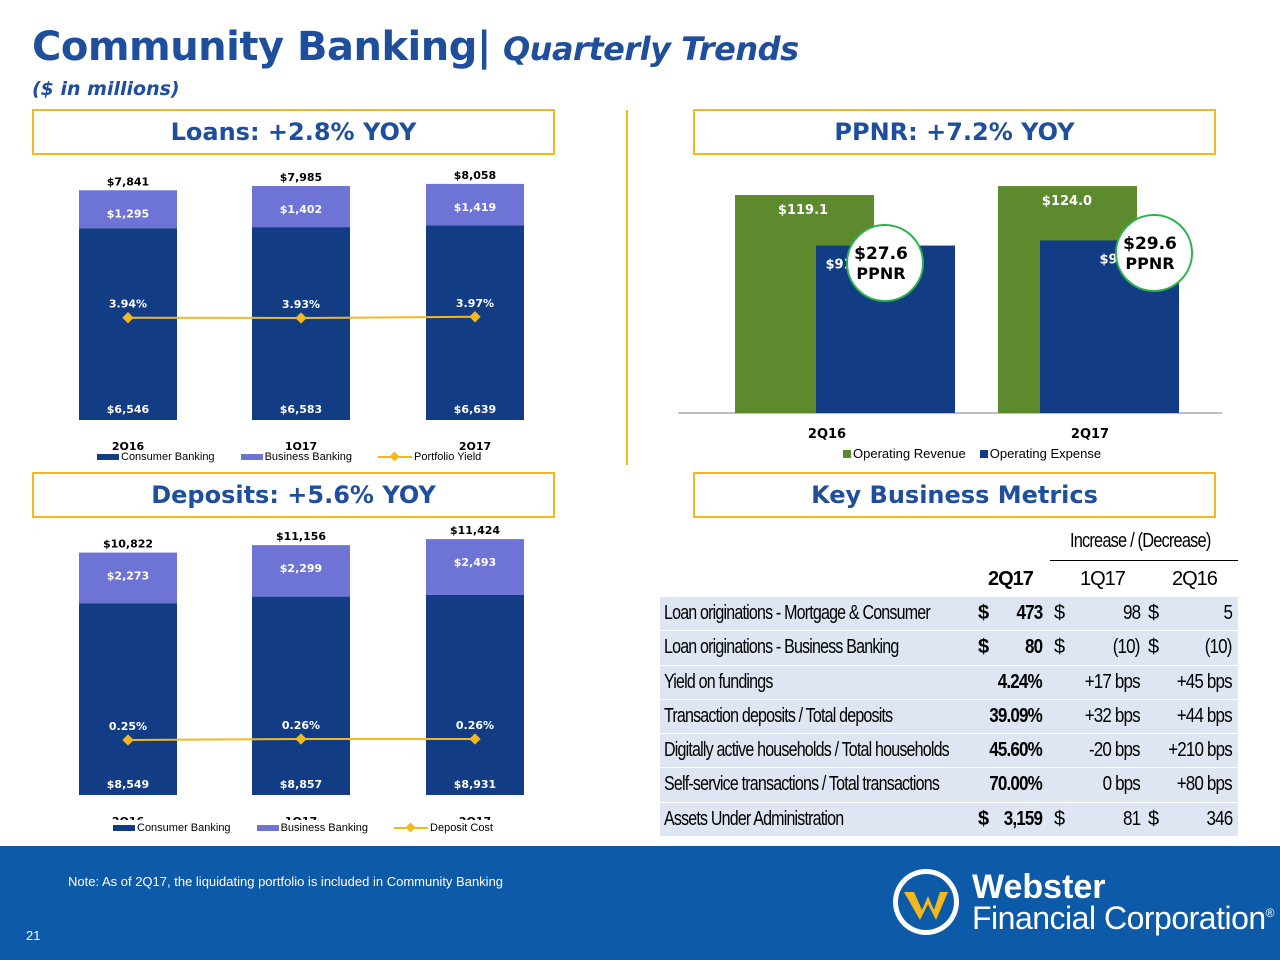  I want to click on metric-2q17-value: 80, so click(1033, 647).